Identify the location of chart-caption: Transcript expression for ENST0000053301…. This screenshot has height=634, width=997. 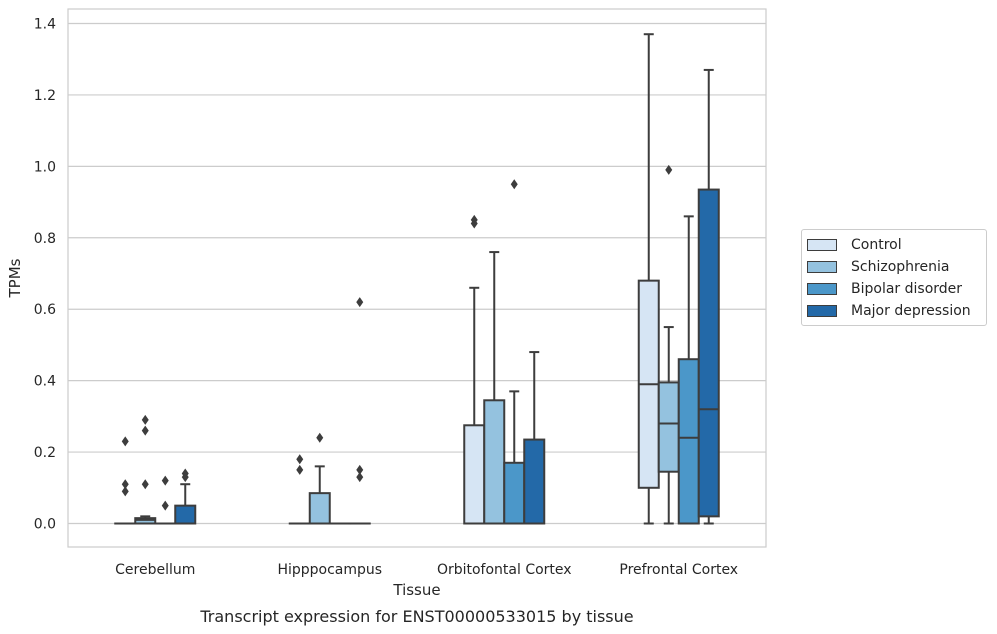
(416, 616).